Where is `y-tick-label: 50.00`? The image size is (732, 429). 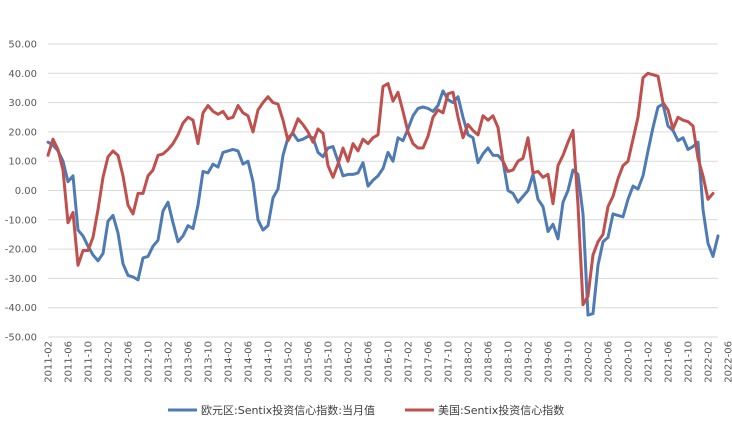
y-tick-label: 50.00 is located at coordinates (22, 45).